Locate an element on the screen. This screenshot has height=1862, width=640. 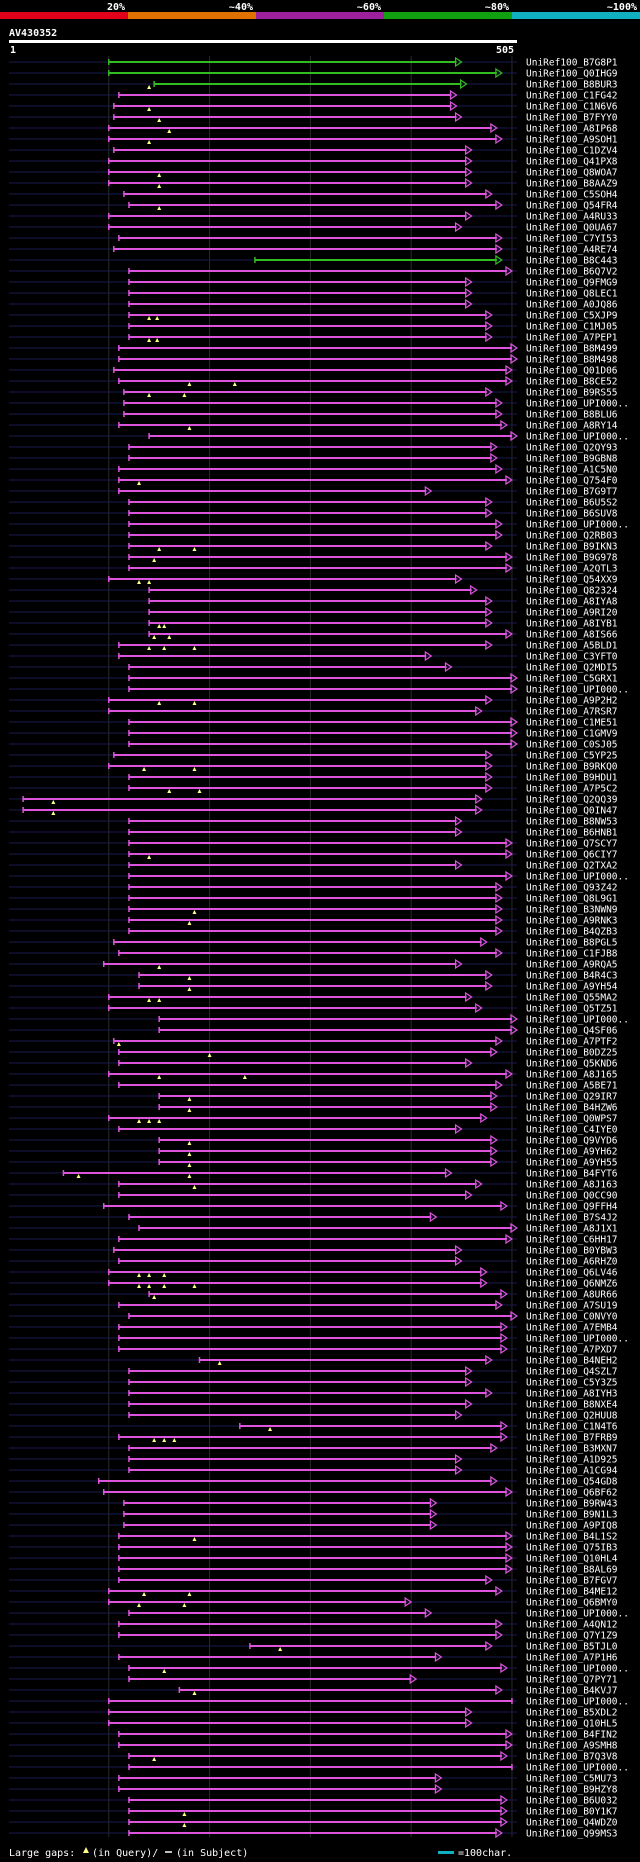
hit-row: UniRef100_B8CE52 is located at coordinates (313, 381).